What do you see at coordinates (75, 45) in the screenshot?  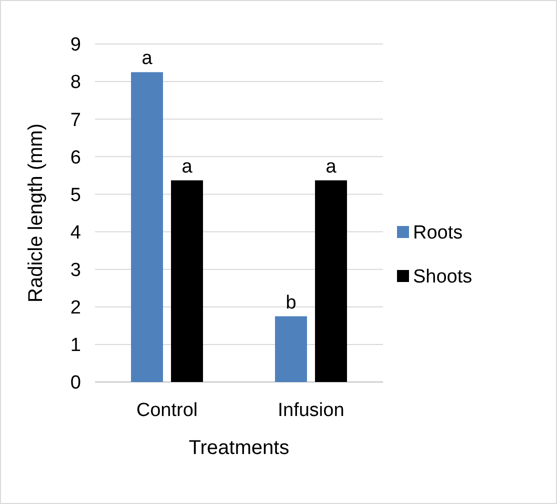 I see `y-tick-label: 9` at bounding box center [75, 45].